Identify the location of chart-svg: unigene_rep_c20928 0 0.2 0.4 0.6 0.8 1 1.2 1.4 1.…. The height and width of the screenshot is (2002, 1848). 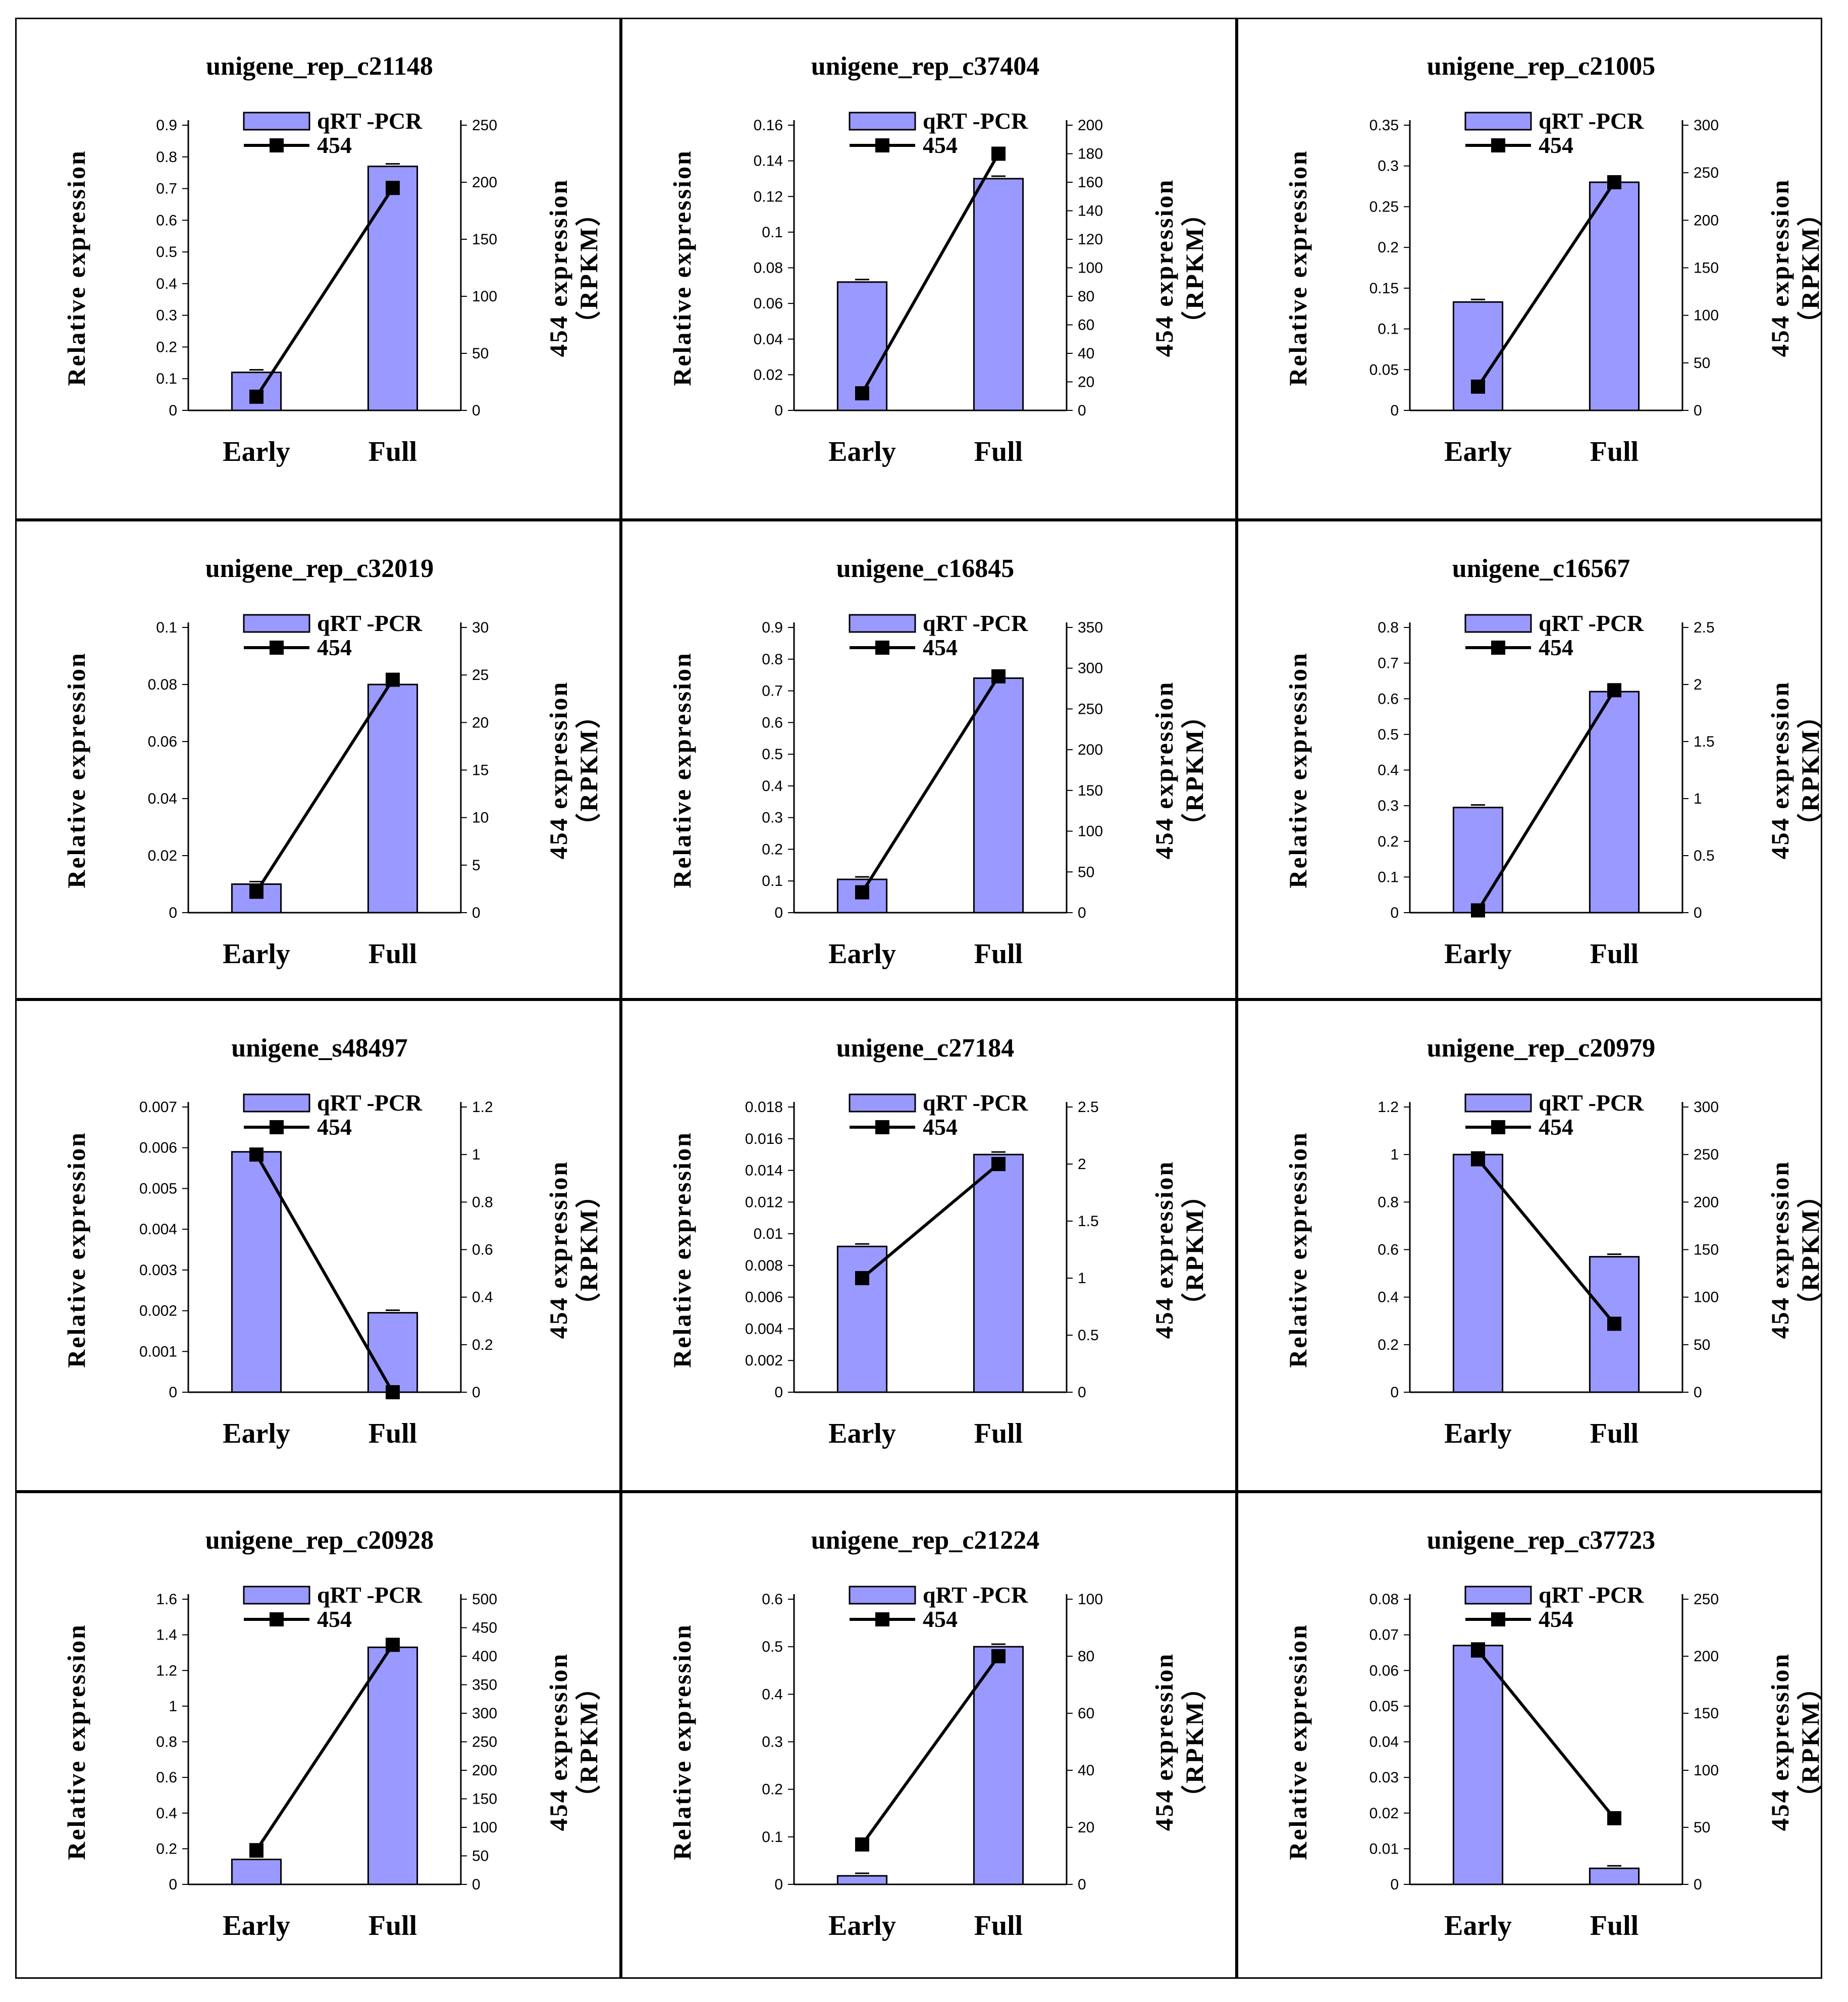
(332, 1734).